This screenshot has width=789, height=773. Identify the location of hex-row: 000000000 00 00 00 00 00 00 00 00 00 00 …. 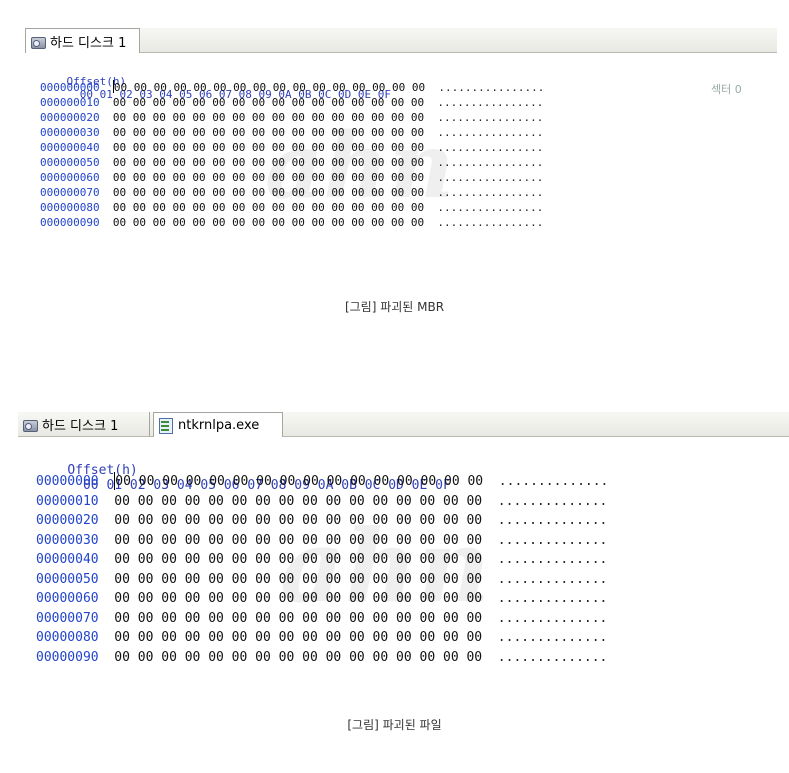
(292, 87).